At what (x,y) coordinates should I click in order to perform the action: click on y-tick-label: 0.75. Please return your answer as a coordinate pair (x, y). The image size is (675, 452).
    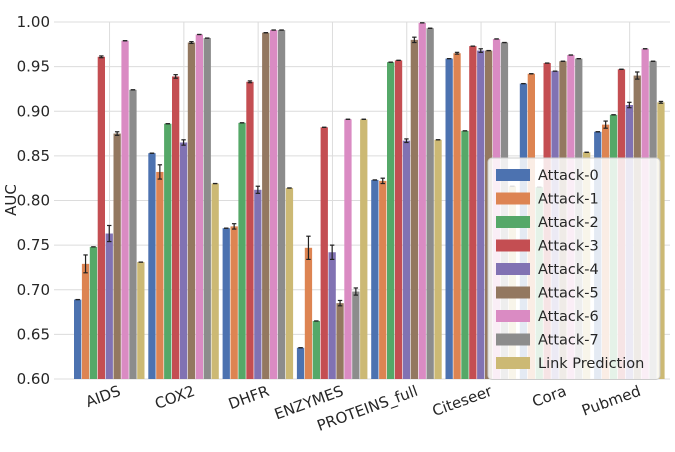
    Looking at the image, I should click on (33, 245).